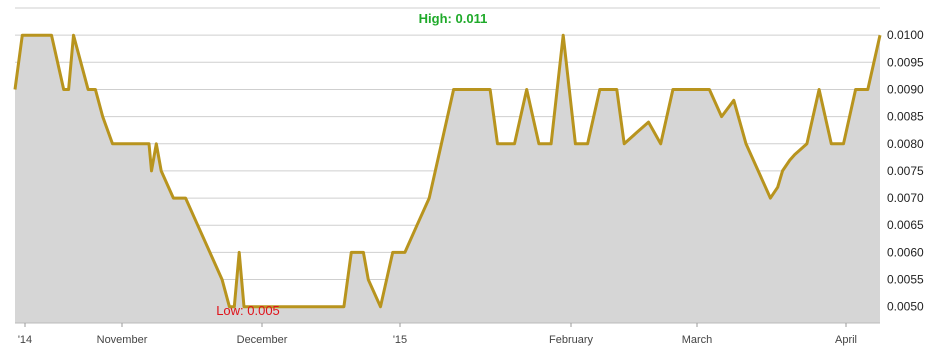  What do you see at coordinates (400, 340) in the screenshot?
I see `x-tick-label: '15` at bounding box center [400, 340].